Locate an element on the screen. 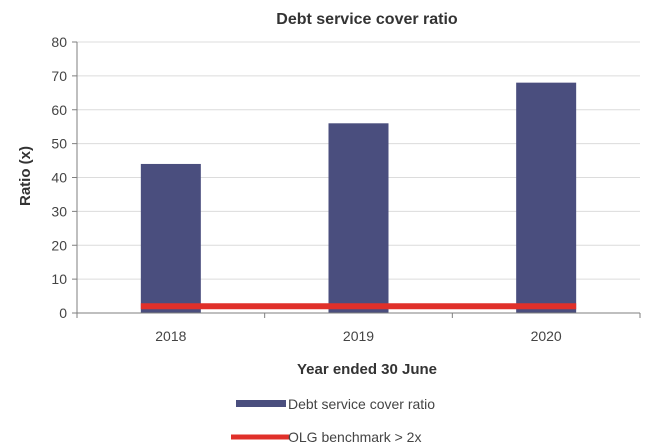  bar-2020 is located at coordinates (546, 198).